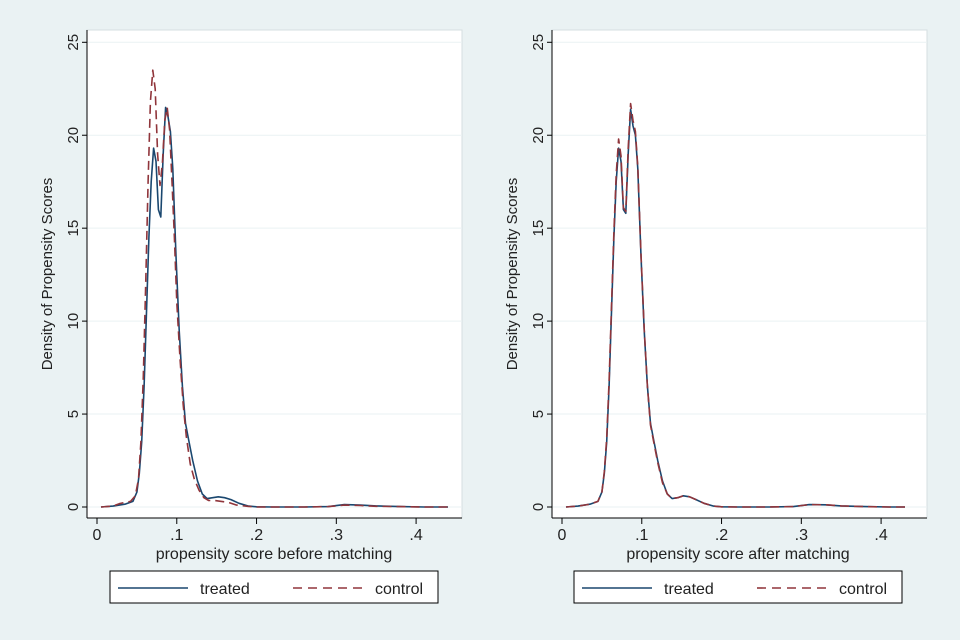 This screenshot has width=960, height=640. I want to click on y-axis-label-before: Density of Propensity Scores, so click(47, 274).